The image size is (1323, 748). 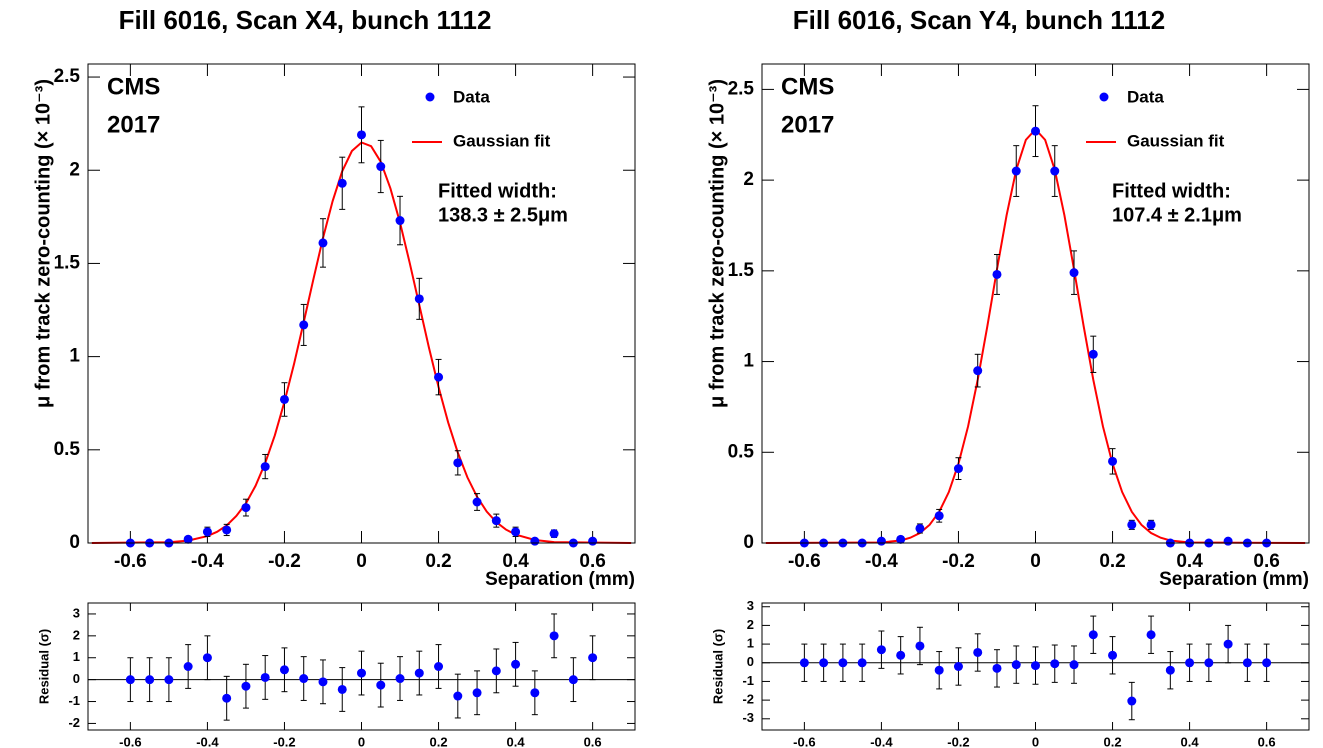 What do you see at coordinates (741, 270) in the screenshot?
I see `y-tick-label: 1.5` at bounding box center [741, 270].